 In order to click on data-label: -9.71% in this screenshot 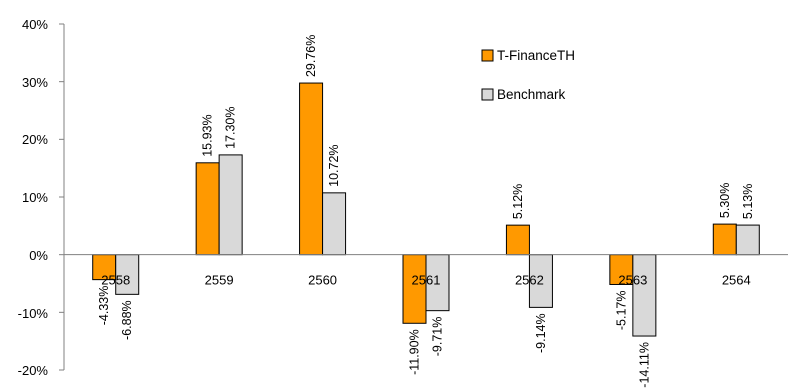, I will do `click(438, 337)`.